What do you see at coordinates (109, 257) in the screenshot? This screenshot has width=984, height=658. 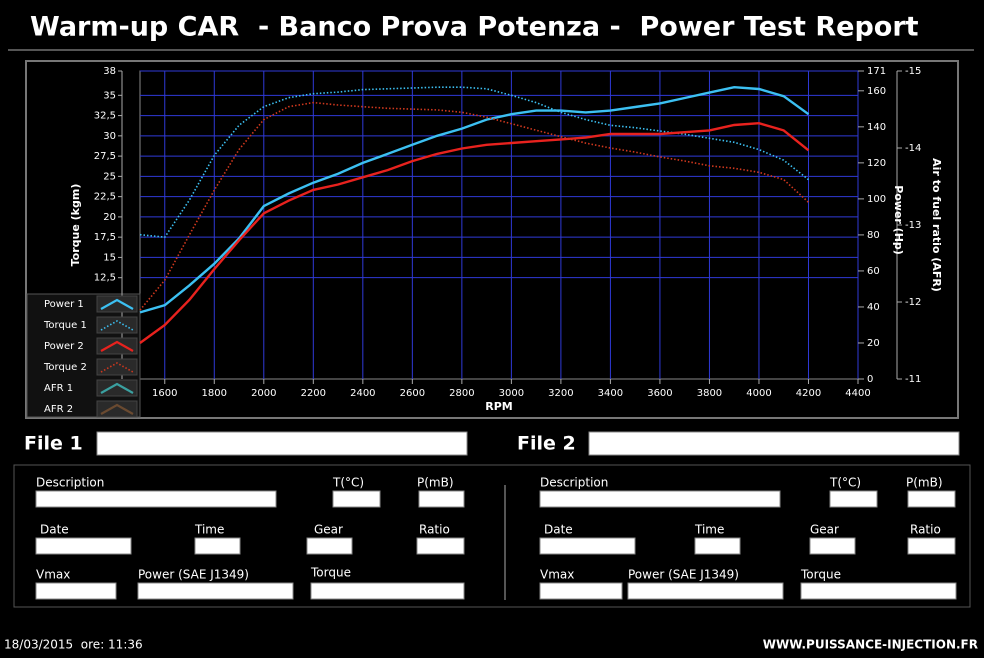 I see `y-tick-label: 15` at bounding box center [109, 257].